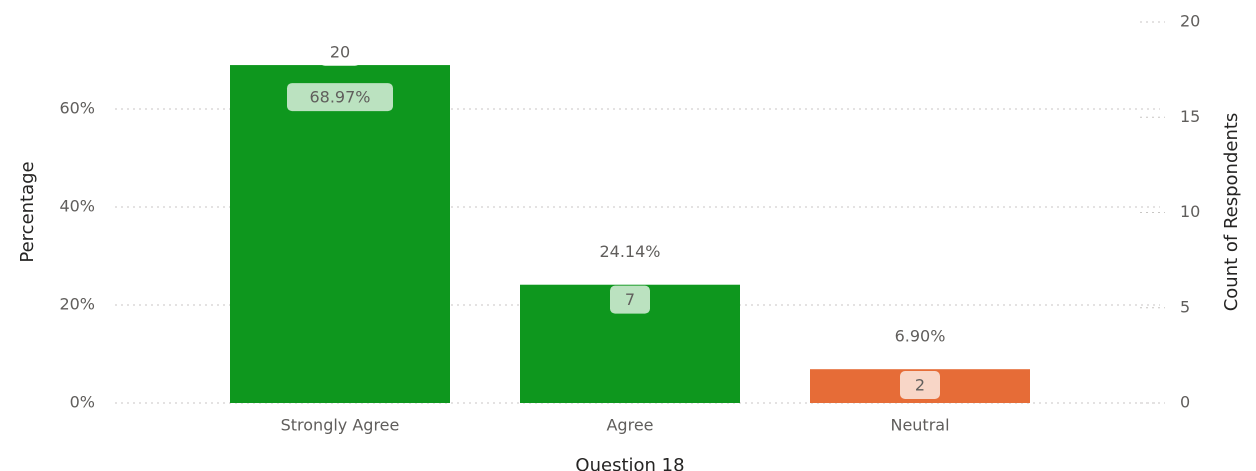  Describe the element at coordinates (629, 425) in the screenshot. I see `x-tick-label: Agree` at that location.